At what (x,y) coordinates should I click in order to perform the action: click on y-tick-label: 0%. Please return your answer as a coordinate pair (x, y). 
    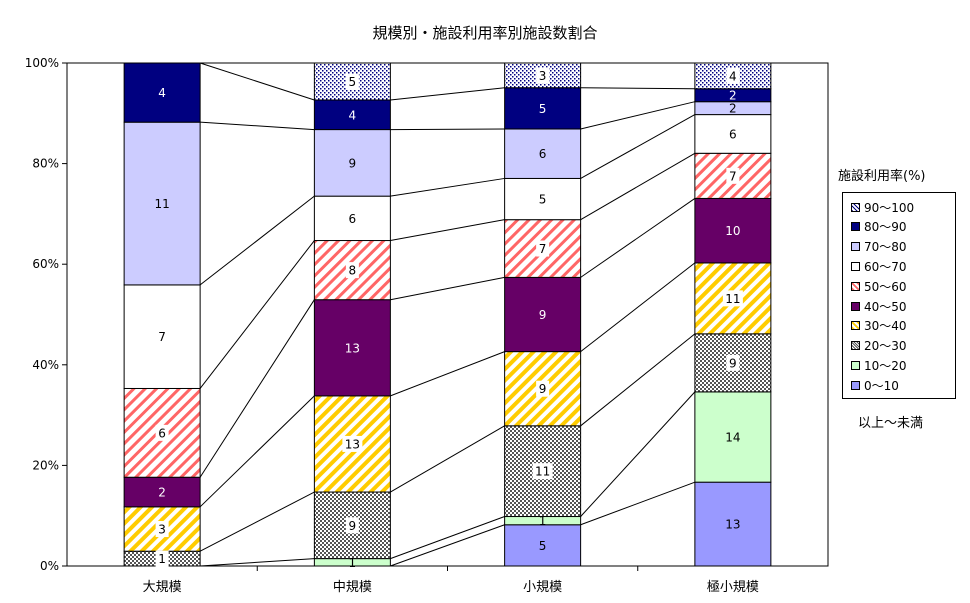
    Looking at the image, I should click on (49, 566).